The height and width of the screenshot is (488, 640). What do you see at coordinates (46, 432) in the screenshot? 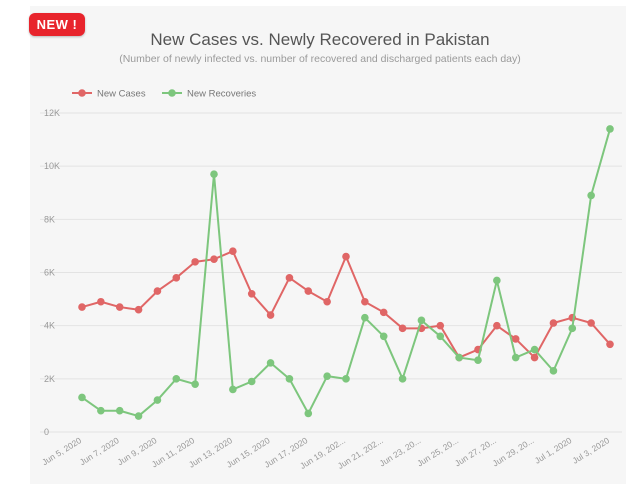
I see `y-tick-label: 0` at bounding box center [46, 432].